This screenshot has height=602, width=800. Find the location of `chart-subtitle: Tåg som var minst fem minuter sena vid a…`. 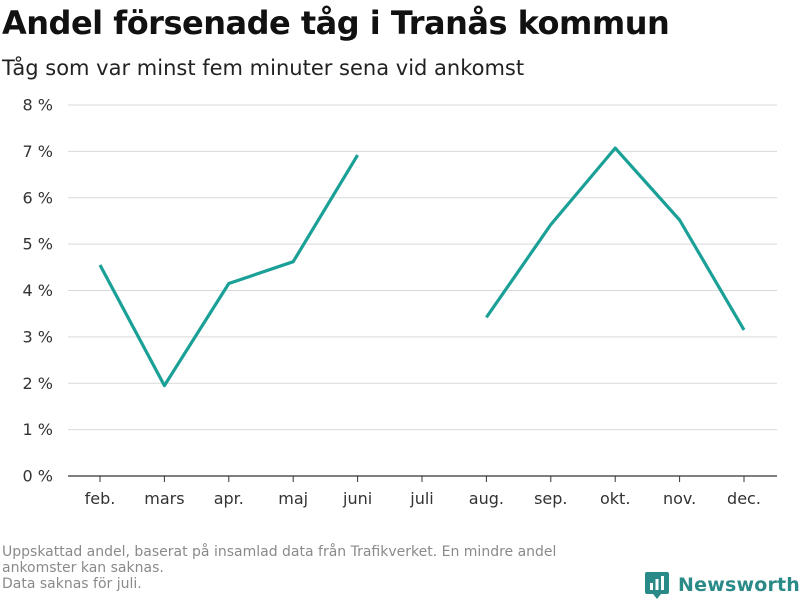

chart-subtitle: Tåg som var minst fem minuter sena vid a… is located at coordinates (263, 68).